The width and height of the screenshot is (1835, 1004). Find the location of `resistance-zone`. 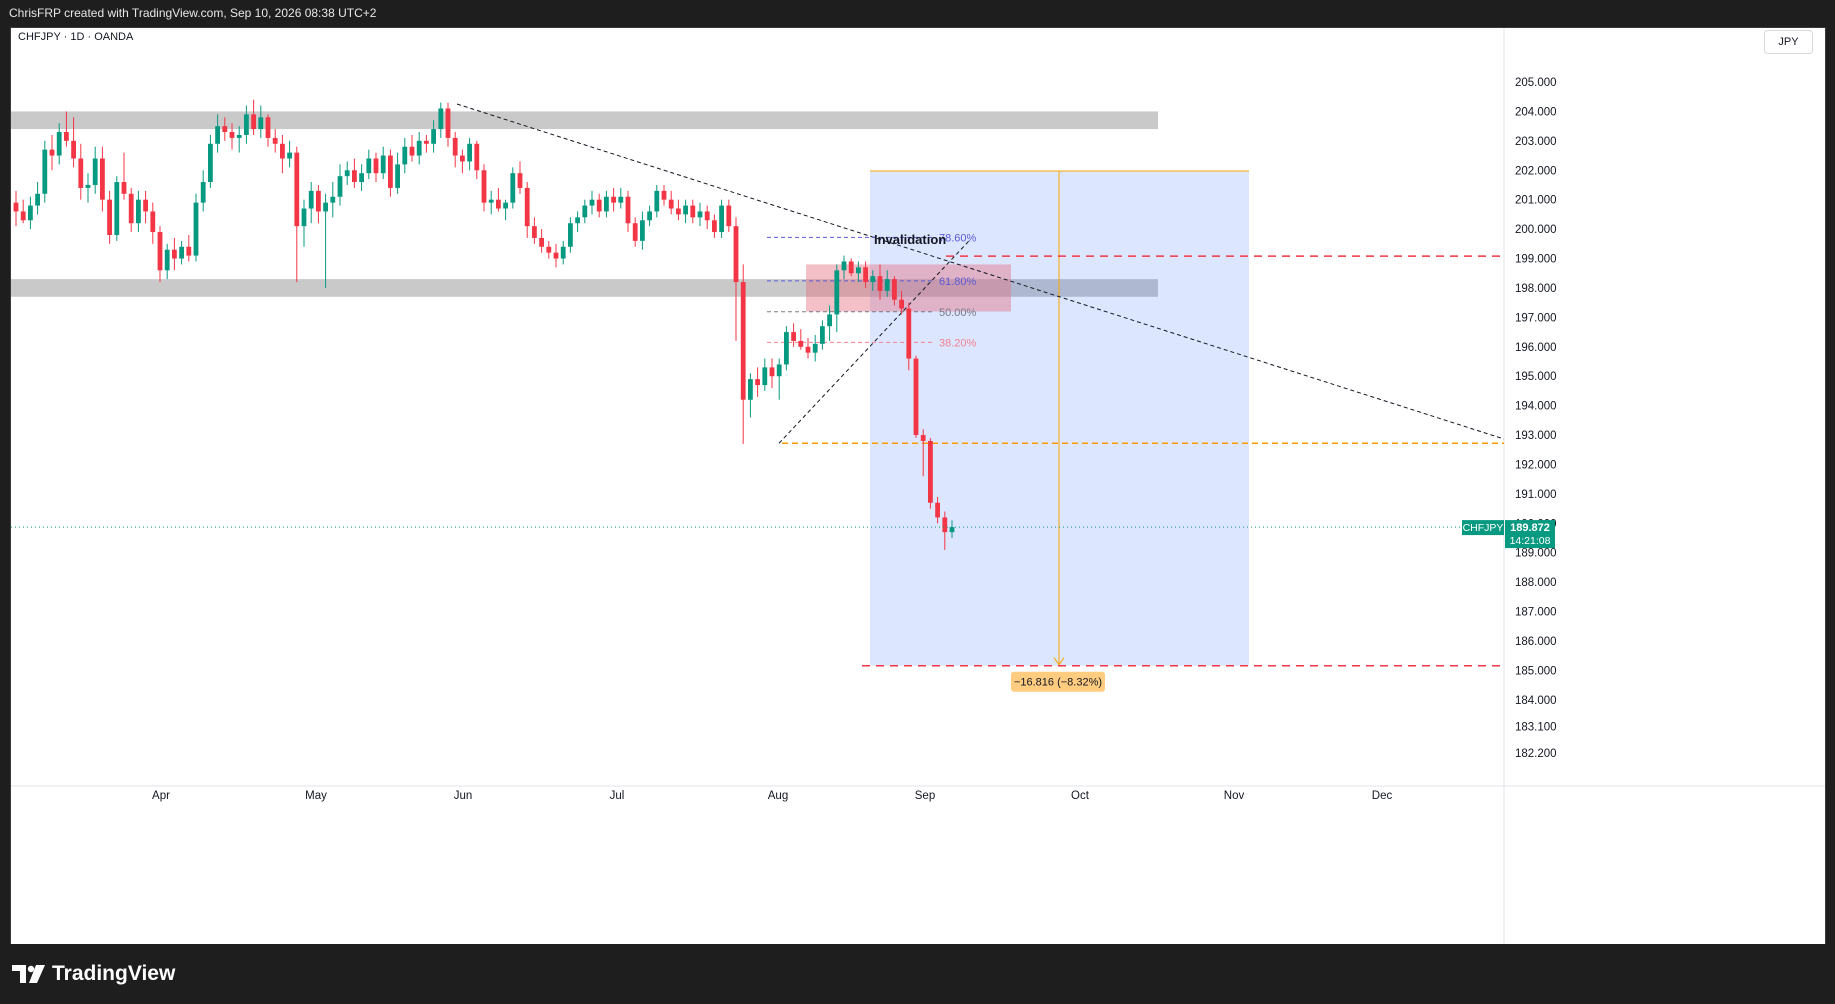

resistance-zone is located at coordinates (584, 120).